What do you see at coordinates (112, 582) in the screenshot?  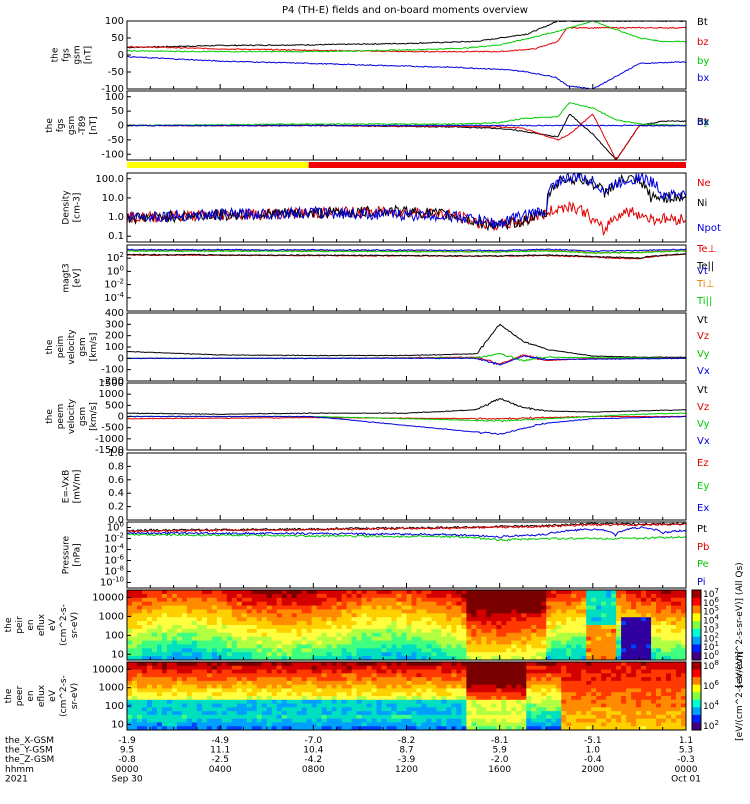 I see `ytick-label: 10-10` at bounding box center [112, 582].